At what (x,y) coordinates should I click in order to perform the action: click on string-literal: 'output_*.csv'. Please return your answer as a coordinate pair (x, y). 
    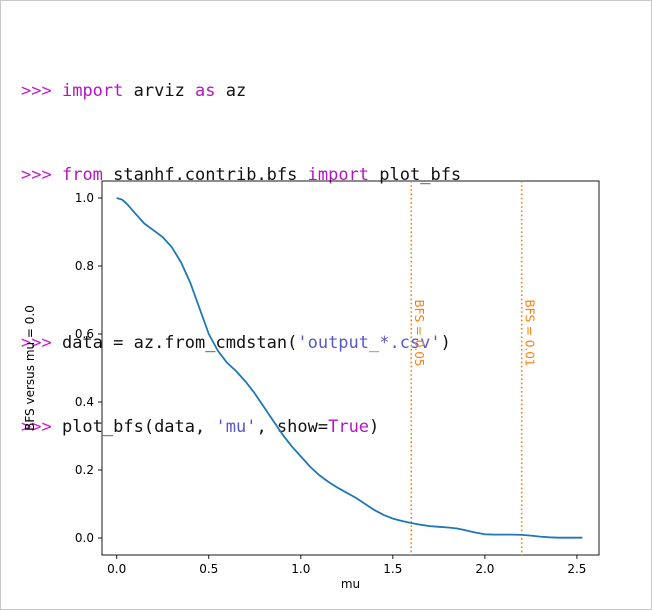
    Looking at the image, I should click on (369, 343).